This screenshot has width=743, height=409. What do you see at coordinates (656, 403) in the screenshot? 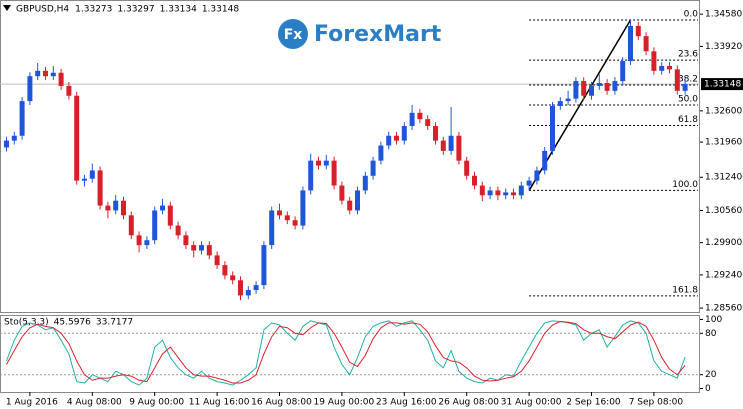
I see `x-tick-label: 7 Sep 08:00` at bounding box center [656, 403].